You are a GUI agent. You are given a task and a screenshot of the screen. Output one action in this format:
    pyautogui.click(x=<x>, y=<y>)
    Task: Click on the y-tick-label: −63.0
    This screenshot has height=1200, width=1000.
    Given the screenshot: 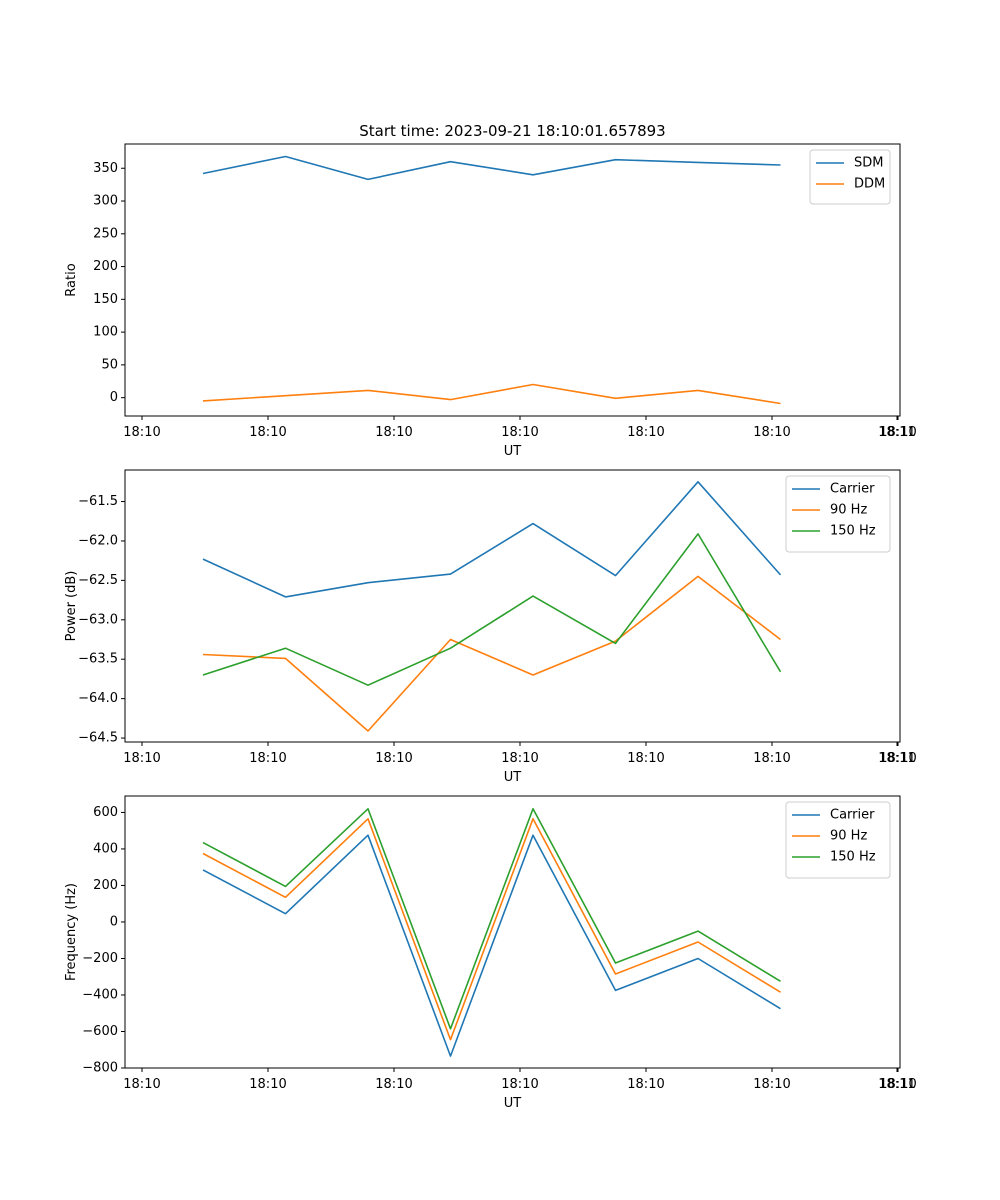 What is the action you would take?
    pyautogui.click(x=98, y=619)
    